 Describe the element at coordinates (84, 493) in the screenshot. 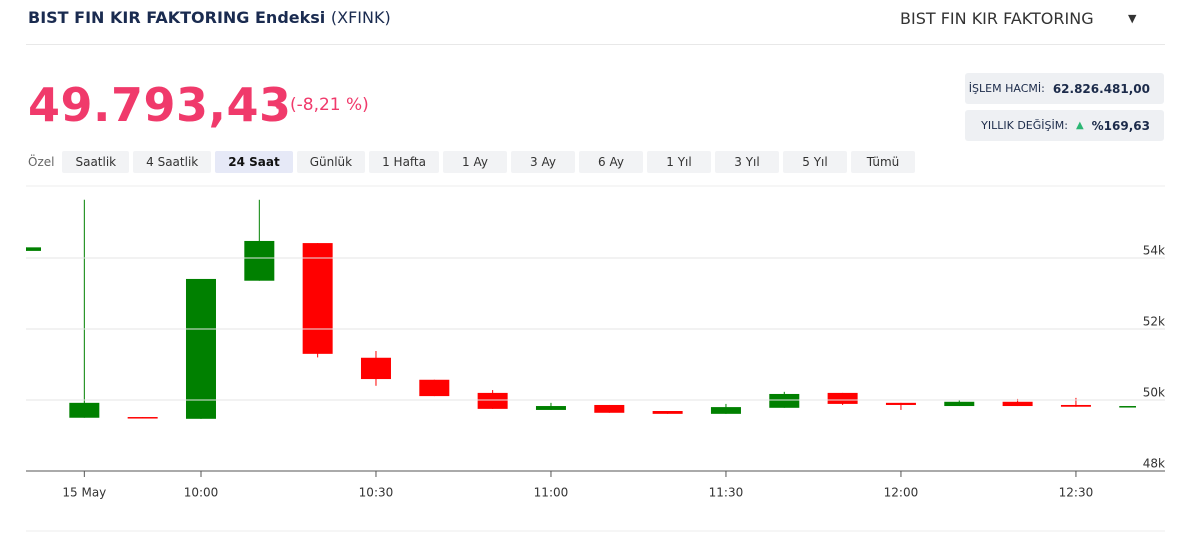

I see `x-tick-label: 15 May` at that location.